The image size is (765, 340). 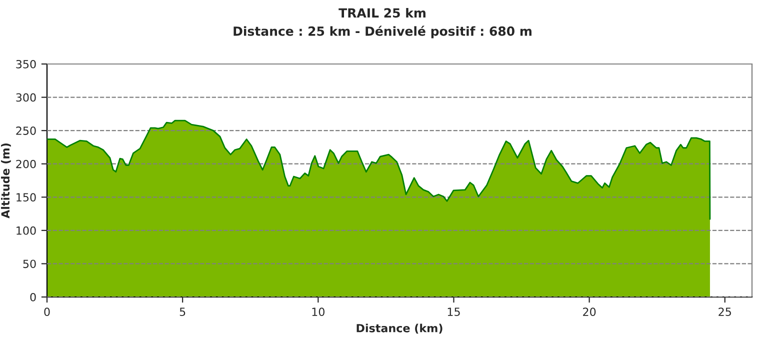 What do you see at coordinates (29, 264) in the screenshot?
I see `y-tick-label: 50` at bounding box center [29, 264].